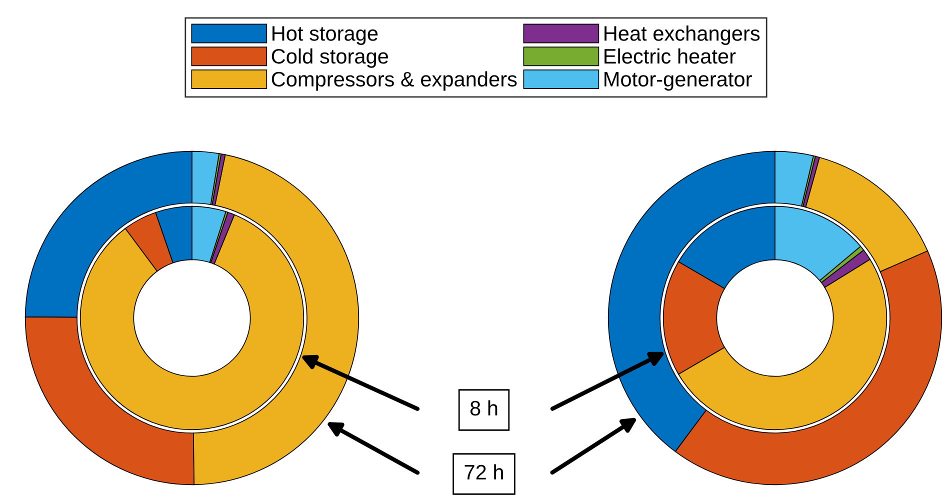  I want to click on legend-label: Cold storage, so click(330, 58).